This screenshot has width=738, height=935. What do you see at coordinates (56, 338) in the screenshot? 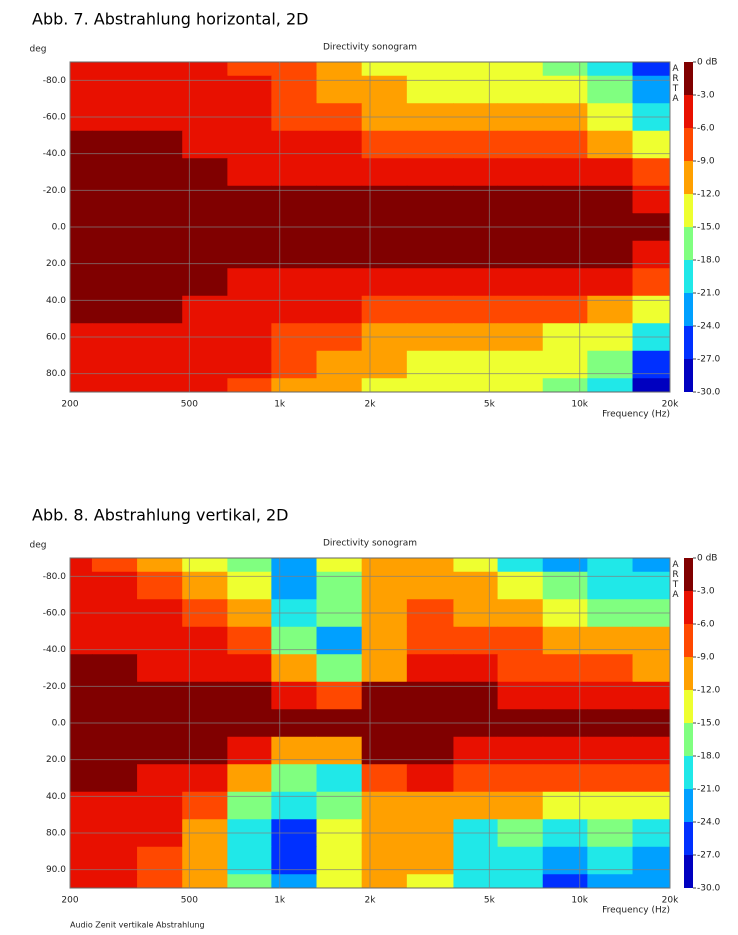
I see `y-tick-label: 60.0` at bounding box center [56, 338].